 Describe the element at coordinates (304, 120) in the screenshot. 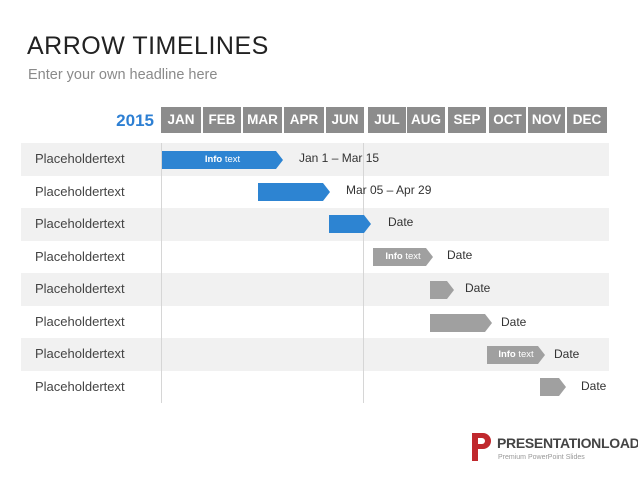

I see `month-apr: APR` at that location.